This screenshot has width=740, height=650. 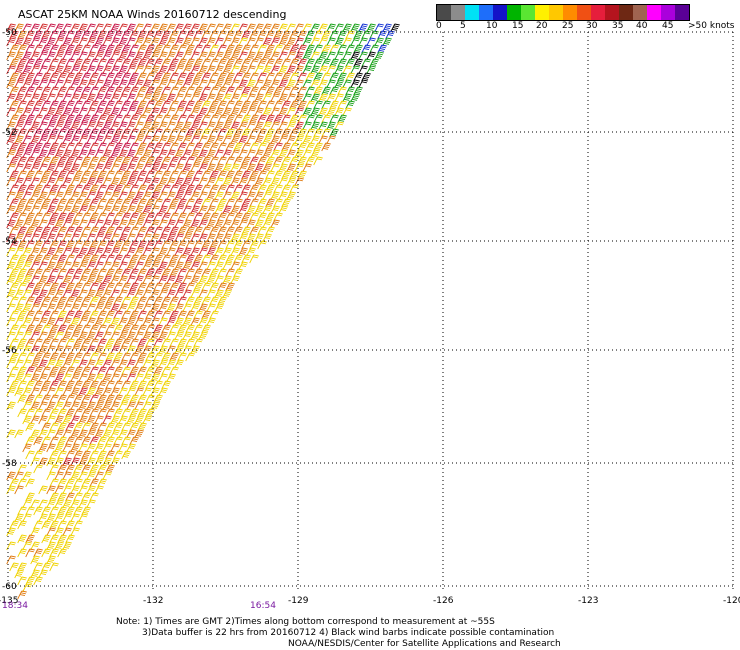 What do you see at coordinates (492, 26) in the screenshot?
I see `colorbar-label: 10` at bounding box center [492, 26].